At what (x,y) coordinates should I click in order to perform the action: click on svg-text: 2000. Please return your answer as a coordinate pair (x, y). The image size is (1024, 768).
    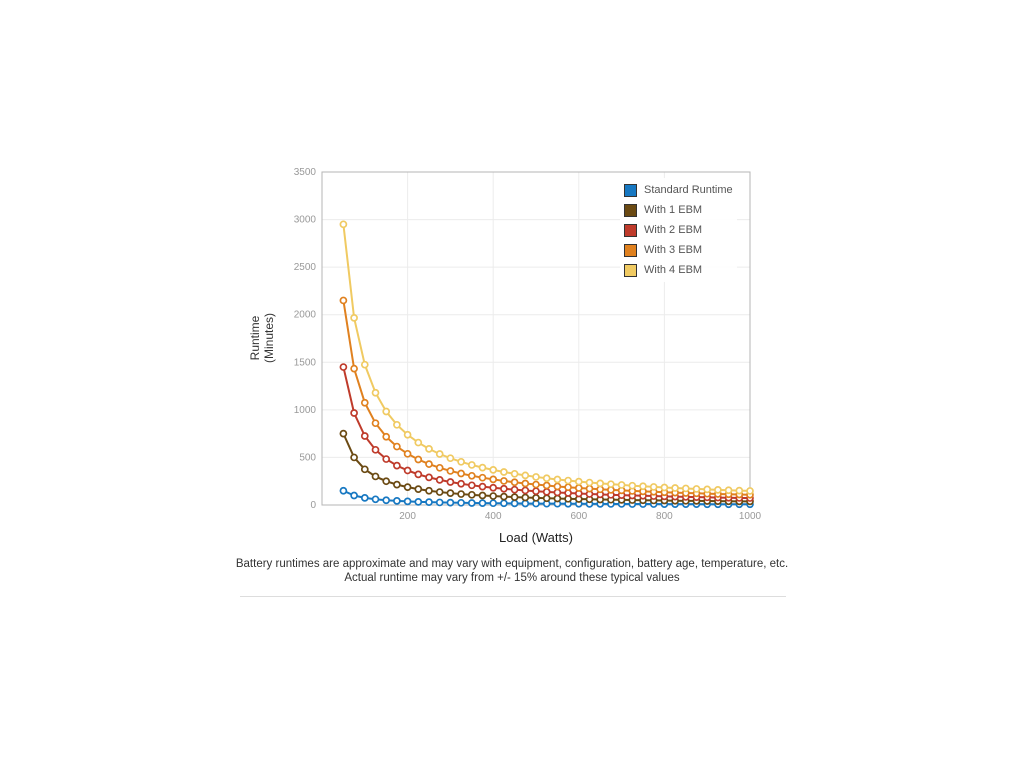
    Looking at the image, I should click on (305, 315).